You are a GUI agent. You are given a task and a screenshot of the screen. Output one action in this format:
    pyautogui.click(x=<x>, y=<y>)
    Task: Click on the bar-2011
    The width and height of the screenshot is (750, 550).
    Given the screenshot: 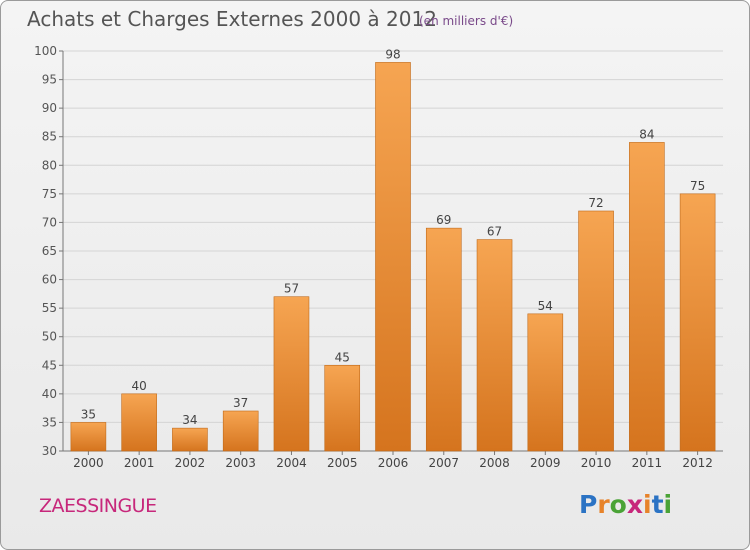 What is the action you would take?
    pyautogui.click(x=647, y=297)
    